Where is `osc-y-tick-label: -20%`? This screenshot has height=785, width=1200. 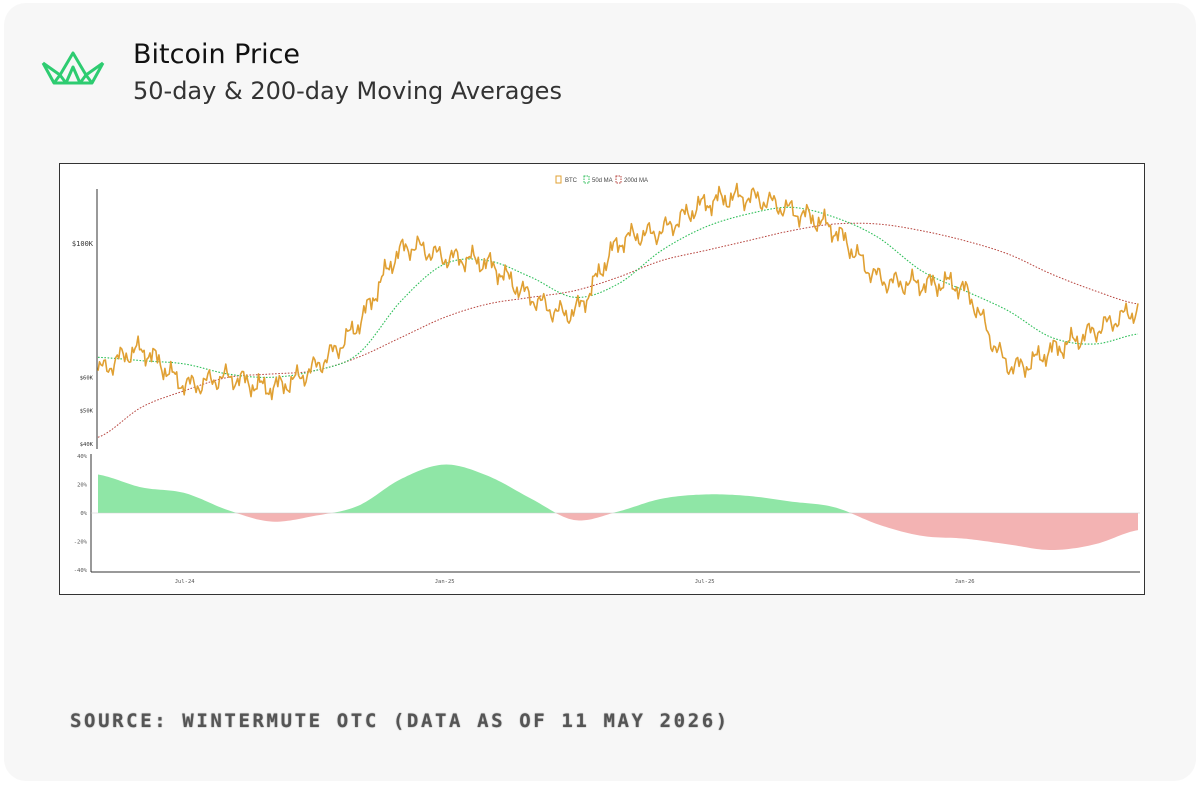 osc-y-tick-label: -20% is located at coordinates (81, 543).